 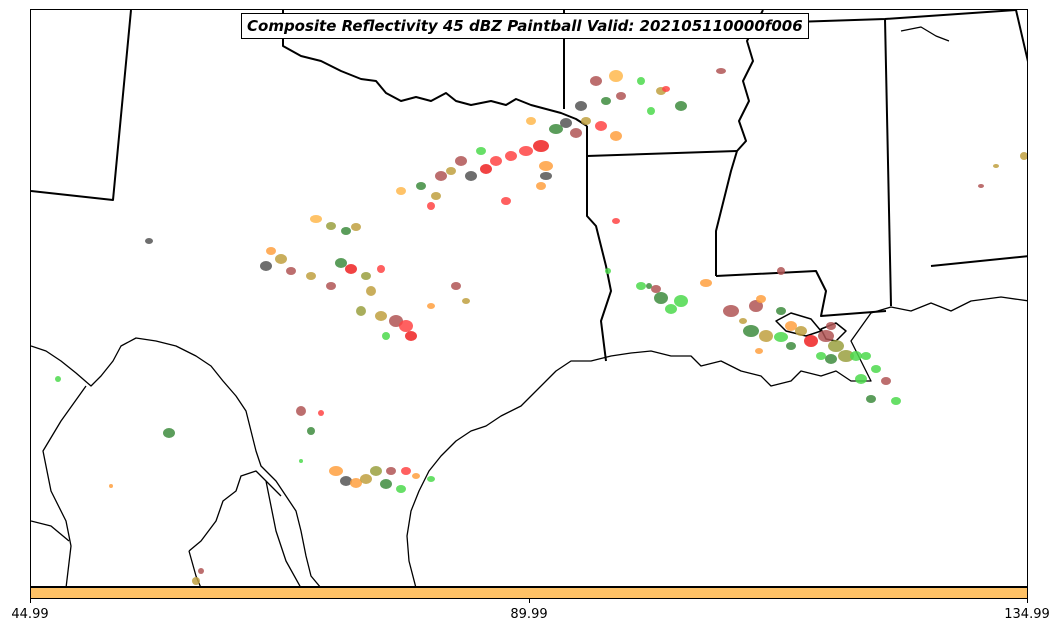 I want to click on la-lake-pontchartrain, so click(x=798, y=324).